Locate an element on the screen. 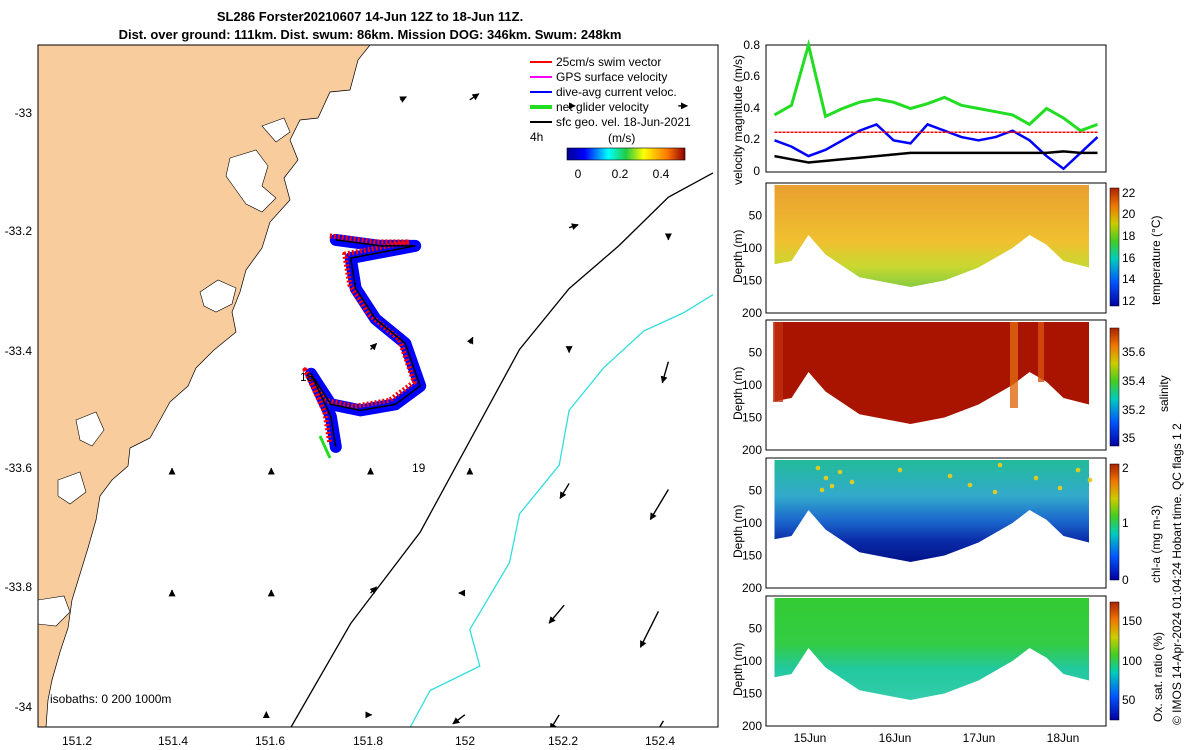 The height and width of the screenshot is (750, 1200). salinity-ylabel: Depth (m) is located at coordinates (738, 393).